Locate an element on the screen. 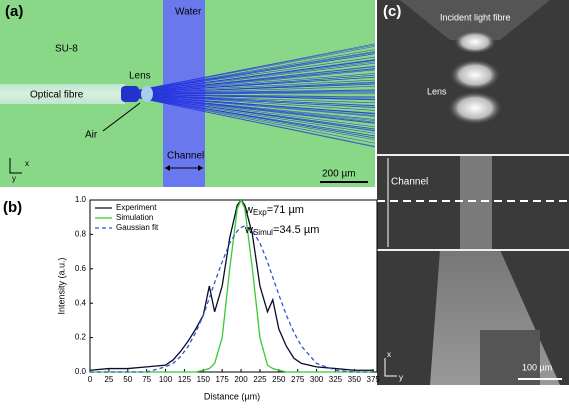 Image resolution: width=569 pixels, height=408 pixels. x-tick-label: 75 is located at coordinates (146, 379).